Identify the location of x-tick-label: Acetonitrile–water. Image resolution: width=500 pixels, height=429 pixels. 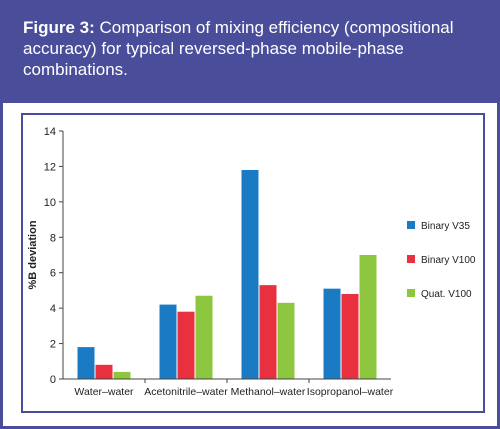
(186, 392).